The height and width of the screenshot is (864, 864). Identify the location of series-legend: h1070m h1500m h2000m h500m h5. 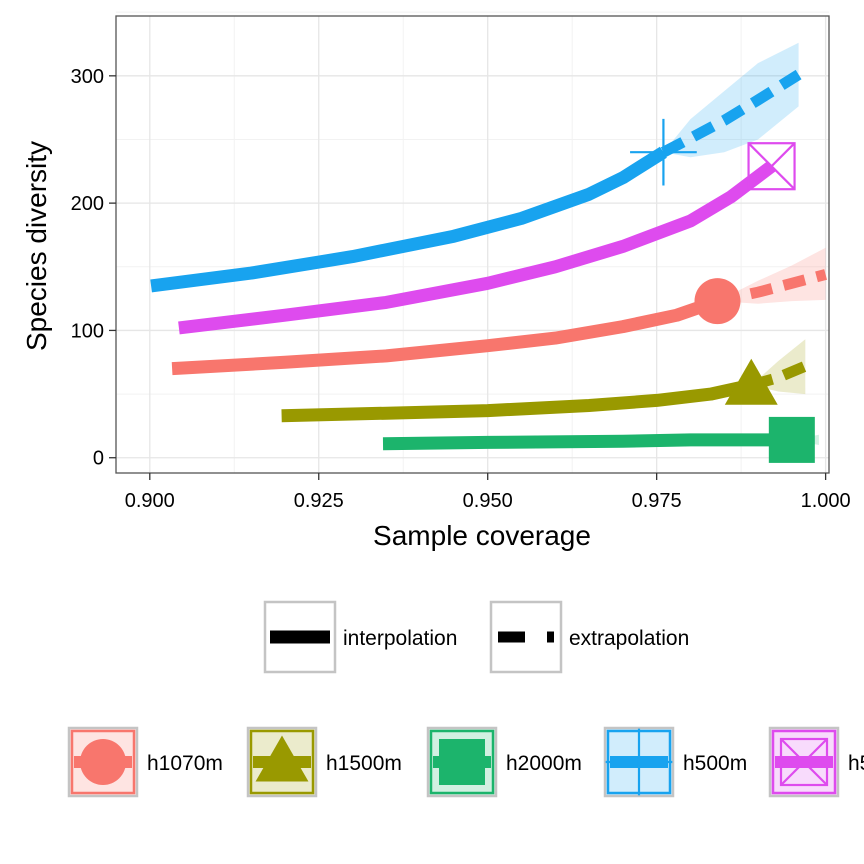
(465, 762).